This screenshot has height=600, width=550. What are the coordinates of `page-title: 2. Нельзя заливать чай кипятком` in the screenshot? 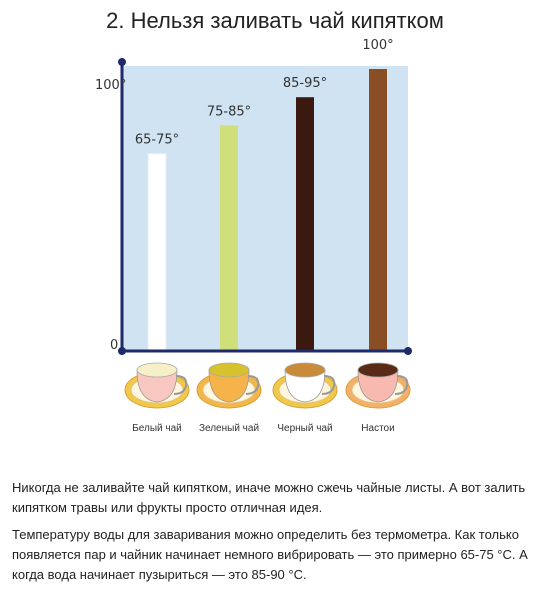 It's located at (275, 20).